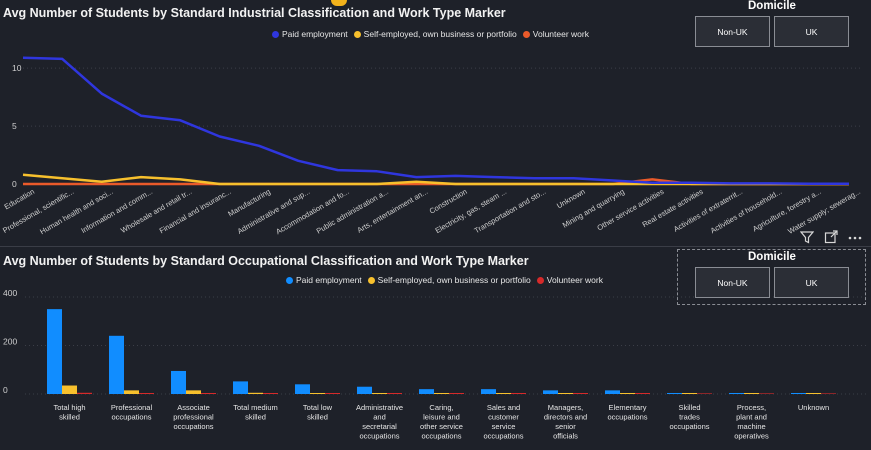  Describe the element at coordinates (193, 417) in the screenshot. I see `x-tick-label: professional` at that location.